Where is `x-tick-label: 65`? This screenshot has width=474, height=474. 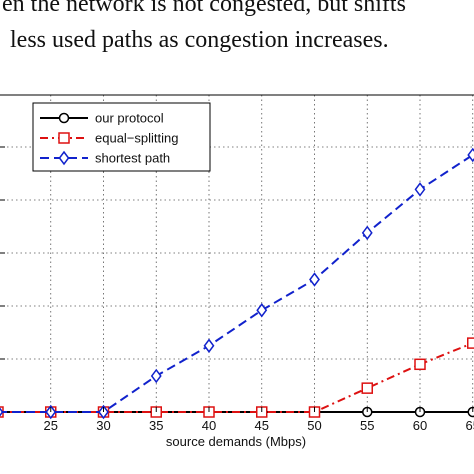 x-tick-label: 65 is located at coordinates (470, 425).